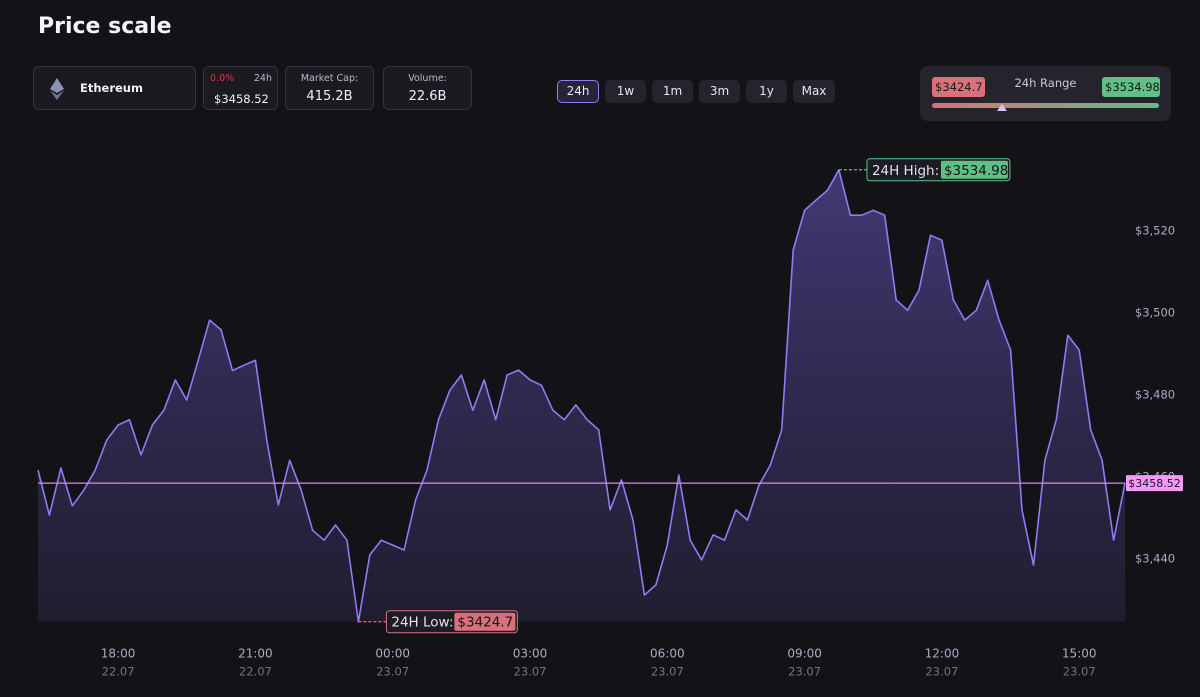 This screenshot has width=1200, height=697. Describe the element at coordinates (1045, 83) in the screenshot. I see `range-title: 24h Range` at that location.